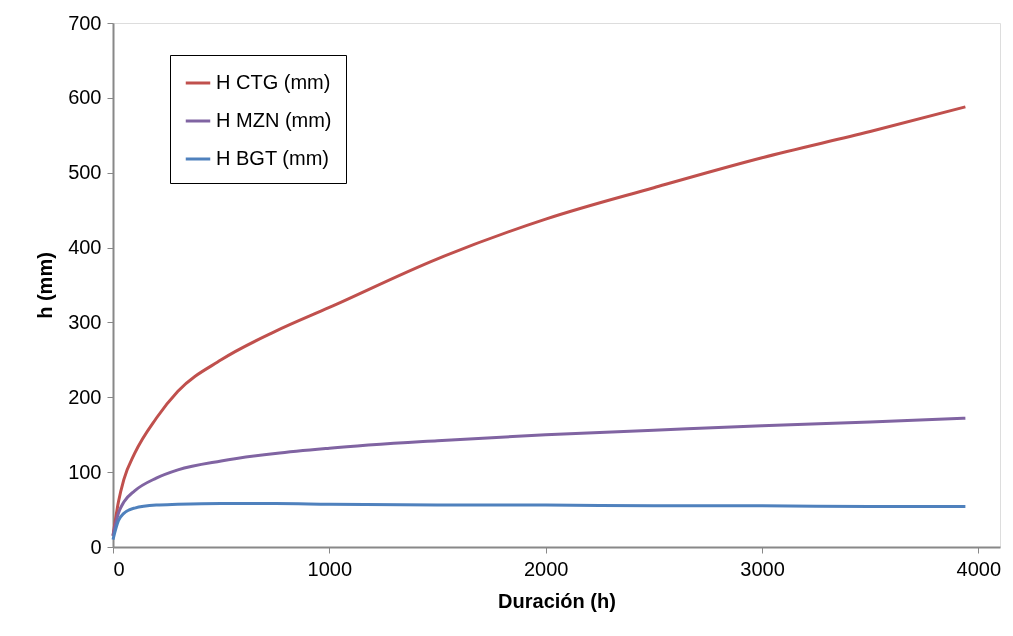  What do you see at coordinates (85, 396) in the screenshot?
I see `y-tick-label: 200` at bounding box center [85, 396].